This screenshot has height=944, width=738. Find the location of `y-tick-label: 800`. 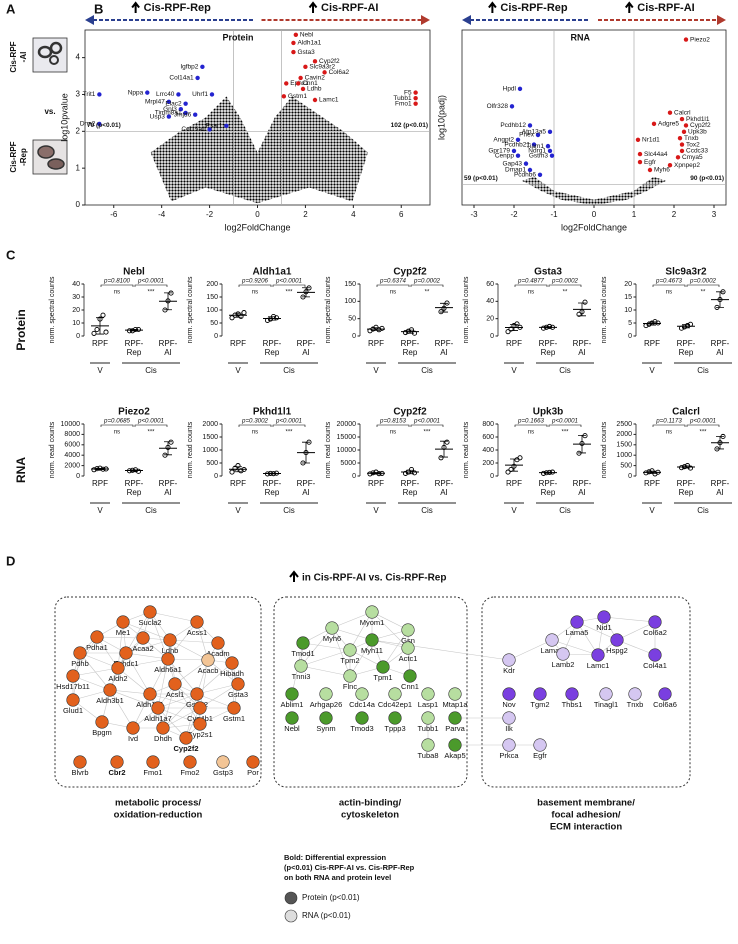

y-tick-label: 800 is located at coordinates (488, 424).